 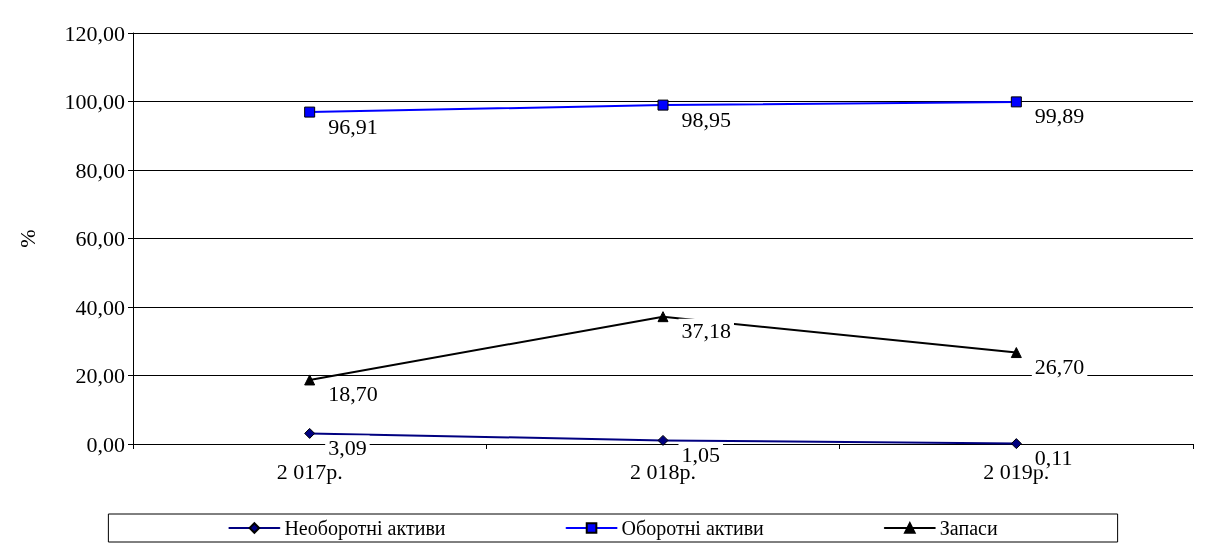 What do you see at coordinates (968, 528) in the screenshot?
I see `legend-label: Запаси` at bounding box center [968, 528].